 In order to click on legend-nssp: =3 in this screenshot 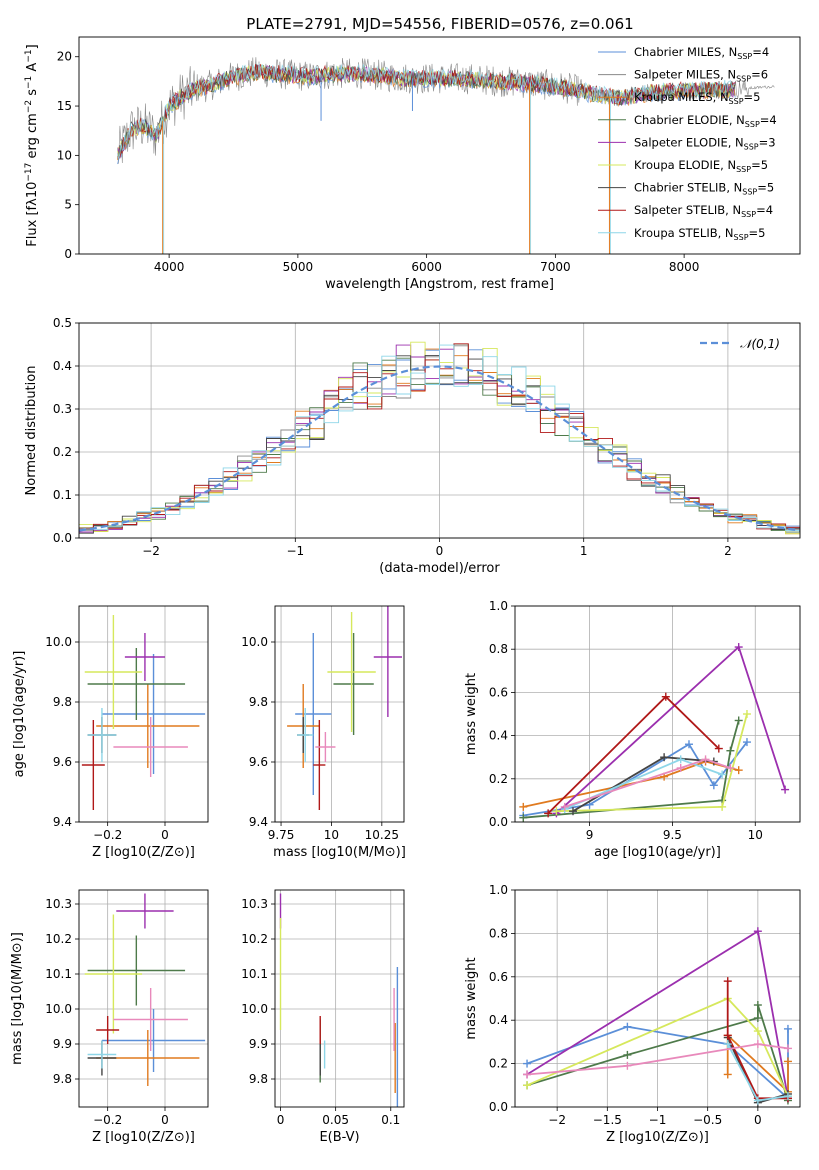, I will do `click(767, 142)`.